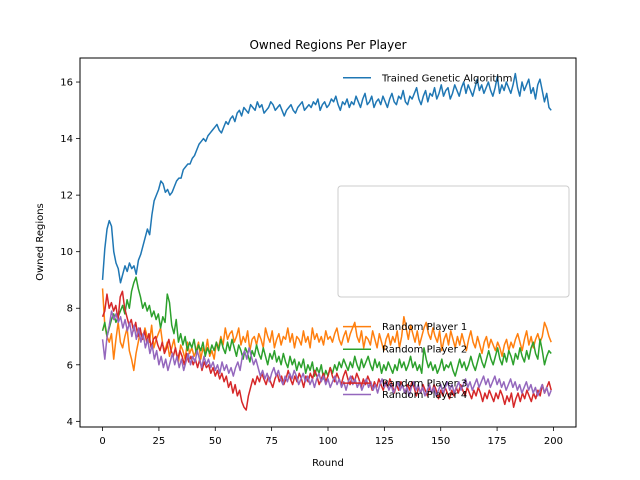  Describe the element at coordinates (66, 139) in the screenshot. I see `y-tick-label: 14` at that location.